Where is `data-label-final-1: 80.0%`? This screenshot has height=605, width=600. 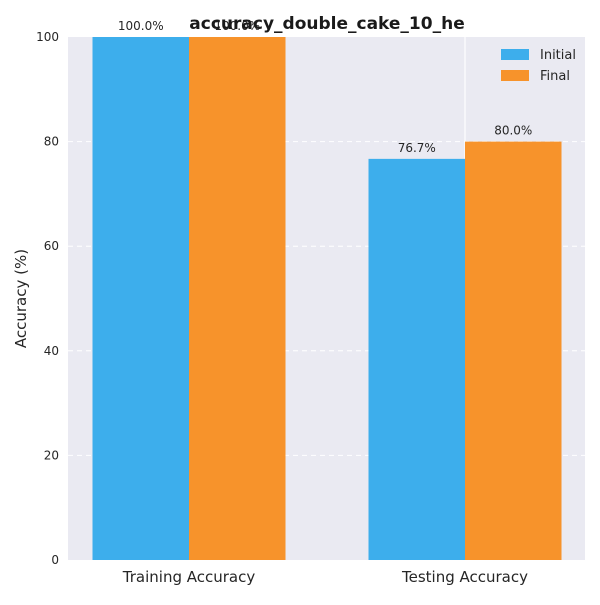
data-label-final-1: 80.0% is located at coordinates (513, 131).